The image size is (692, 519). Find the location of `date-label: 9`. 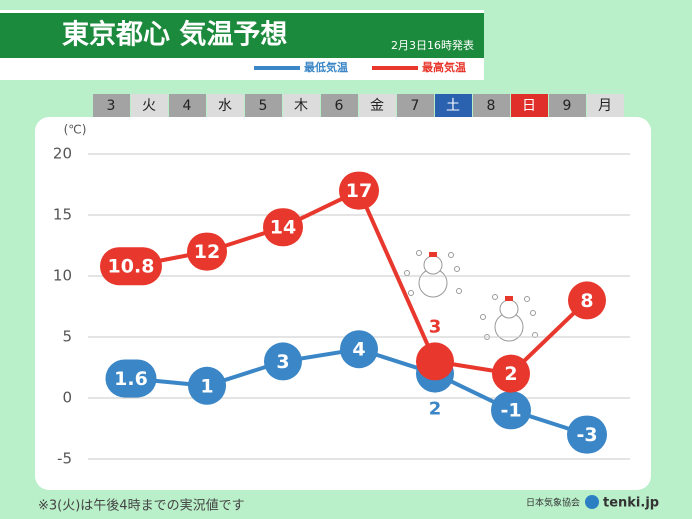

date-label: 9 is located at coordinates (567, 106).